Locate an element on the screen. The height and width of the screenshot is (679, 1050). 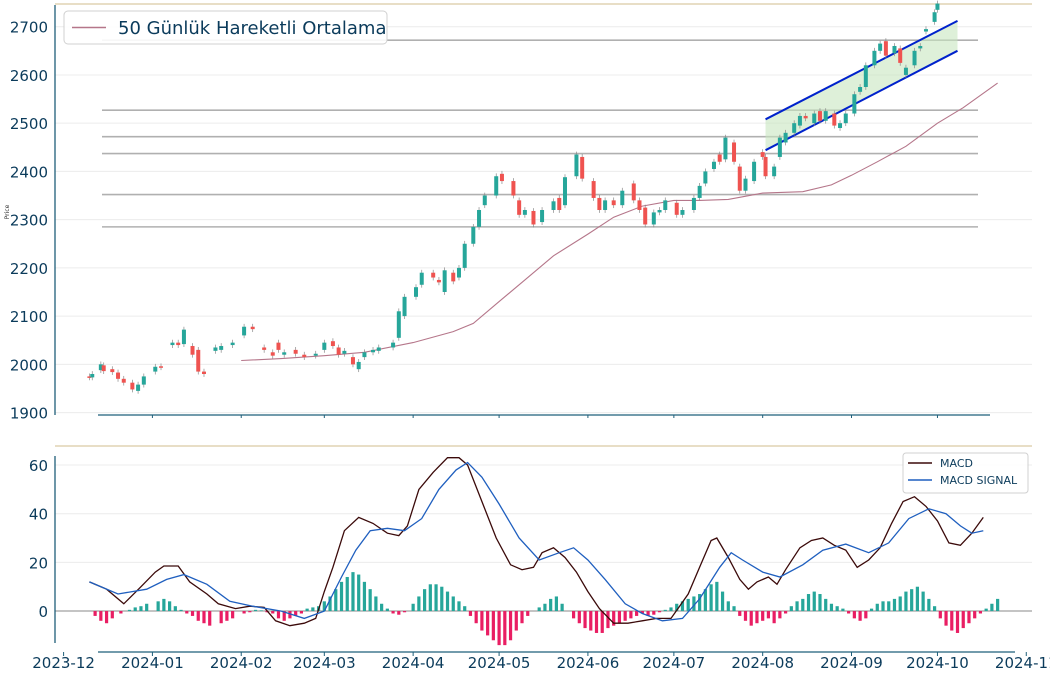
price-ytick-label: 2700 is located at coordinates (29, 28).